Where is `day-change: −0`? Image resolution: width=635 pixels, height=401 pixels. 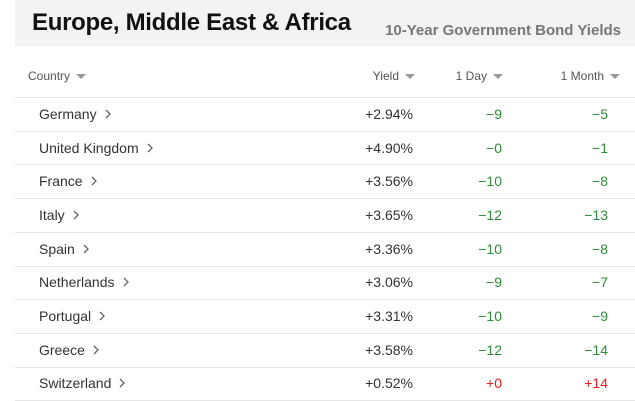
day-change: −0 is located at coordinates (494, 148).